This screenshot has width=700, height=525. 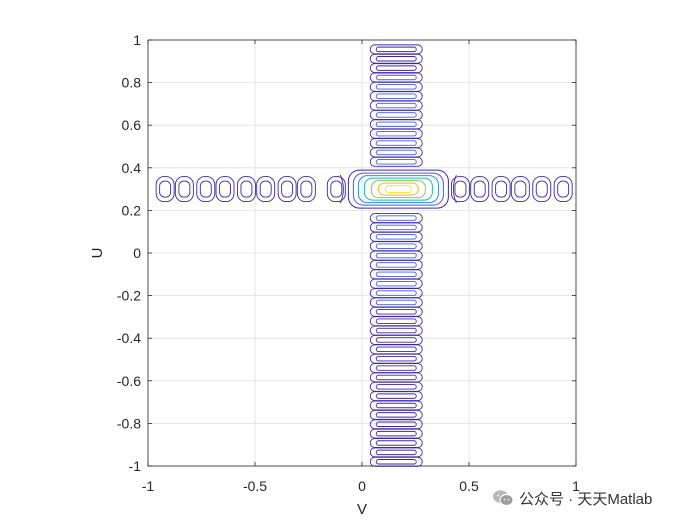 I want to click on x-tick-label: 0, so click(x=362, y=486).